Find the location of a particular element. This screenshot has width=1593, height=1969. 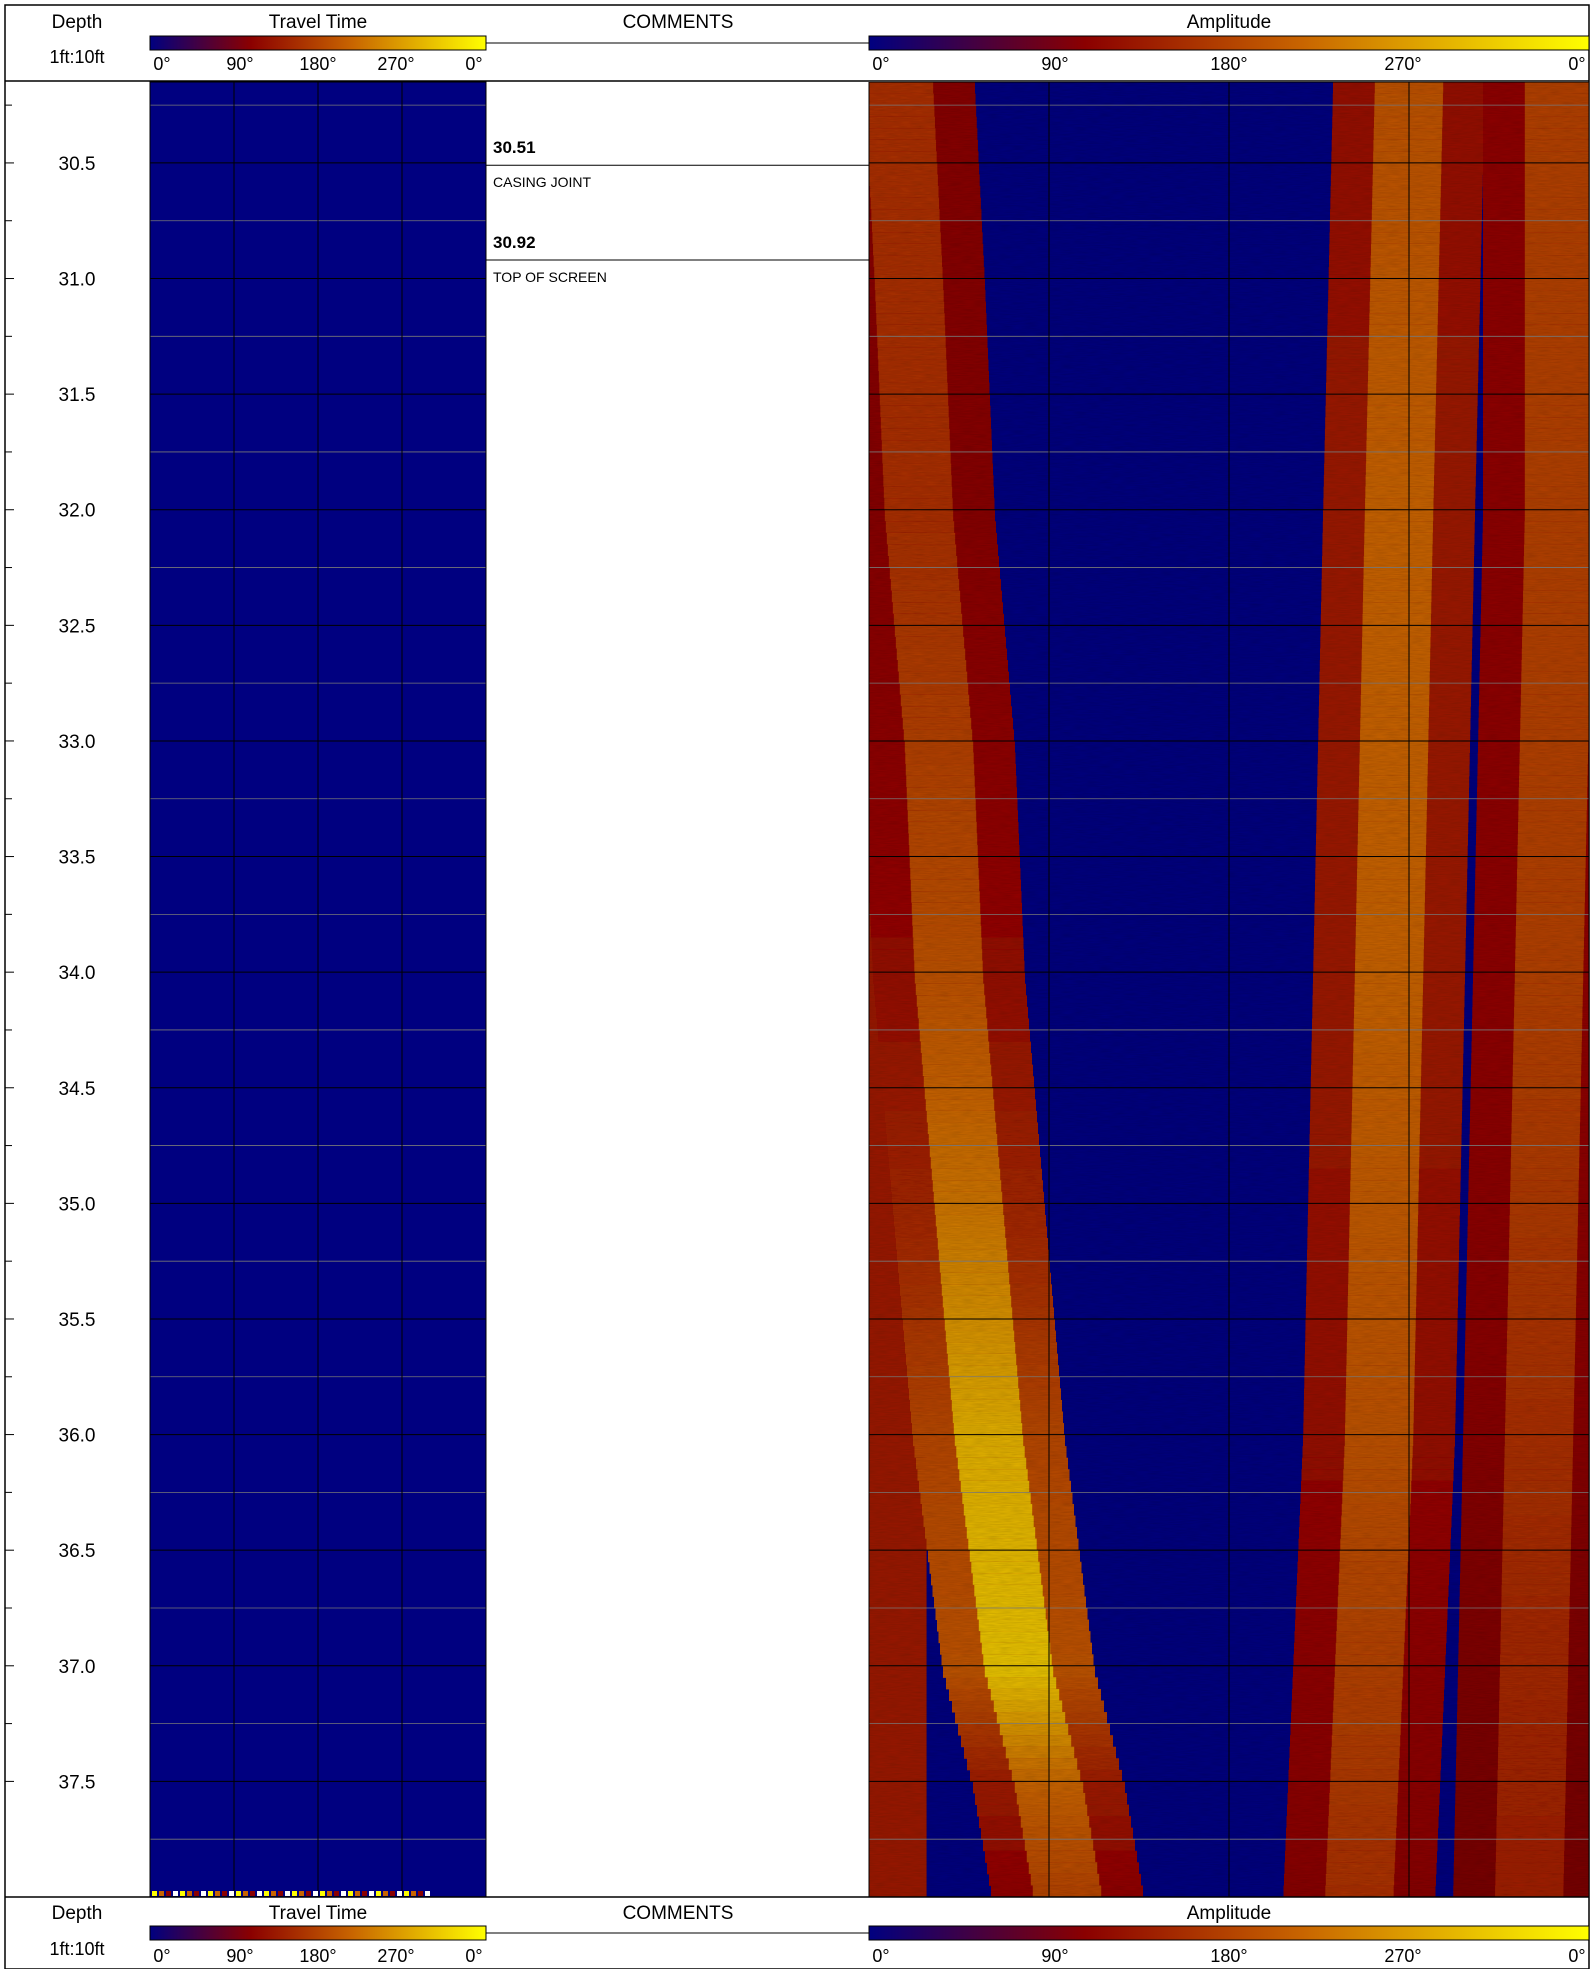

amplitude-title: Amplitude is located at coordinates (1229, 22).